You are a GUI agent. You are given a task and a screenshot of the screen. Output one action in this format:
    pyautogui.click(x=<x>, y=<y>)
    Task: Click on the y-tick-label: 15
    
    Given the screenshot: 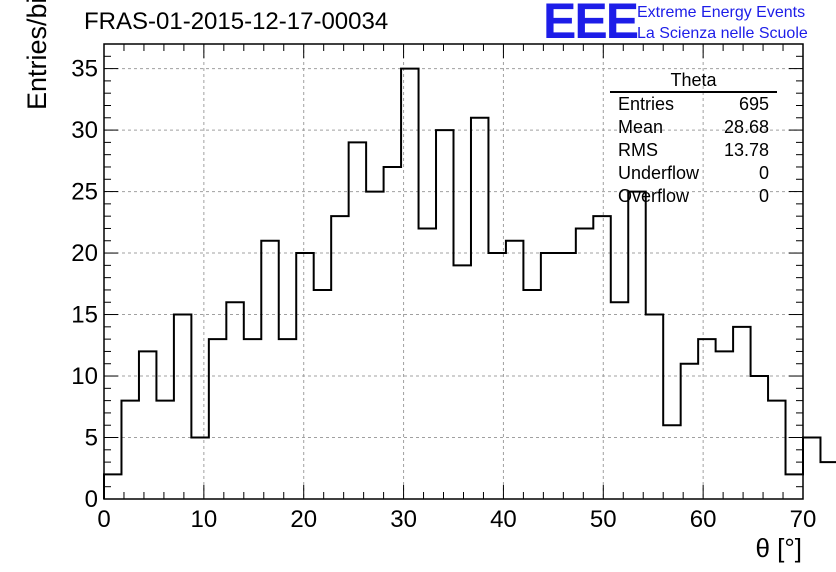 What is the action you would take?
    pyautogui.click(x=84, y=315)
    